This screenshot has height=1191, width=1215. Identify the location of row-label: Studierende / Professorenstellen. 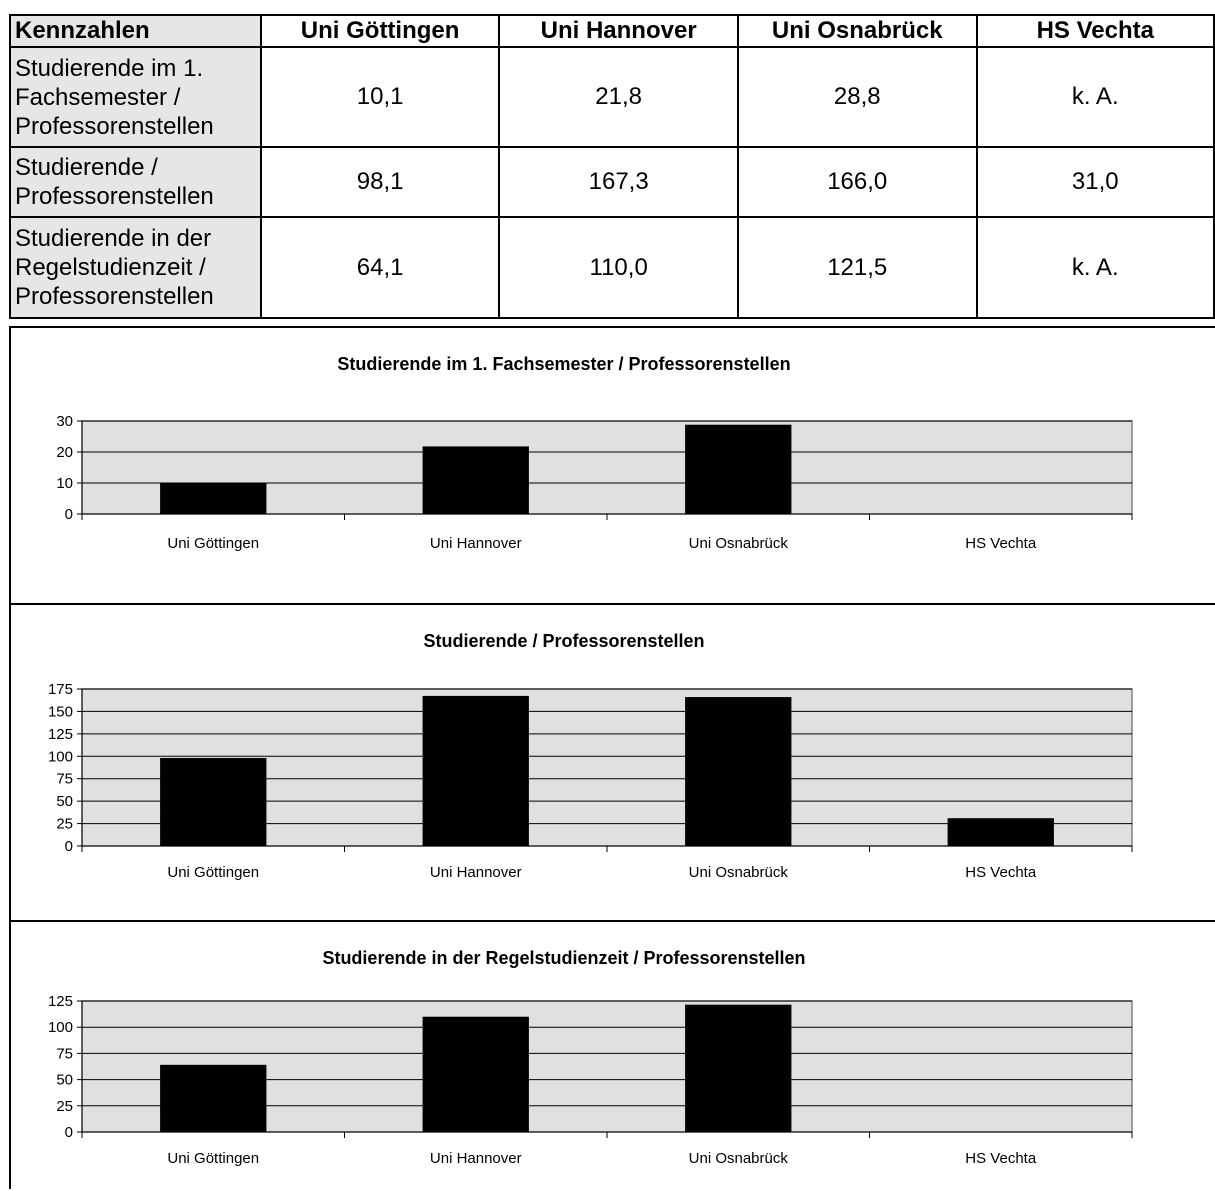
(135, 182).